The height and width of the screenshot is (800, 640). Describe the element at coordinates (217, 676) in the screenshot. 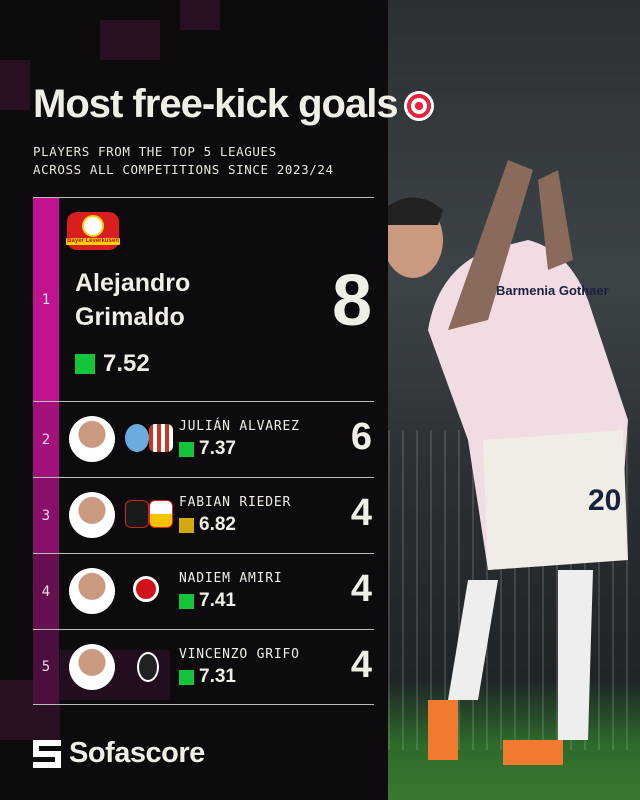

I see `rating-value: 7.31` at that location.